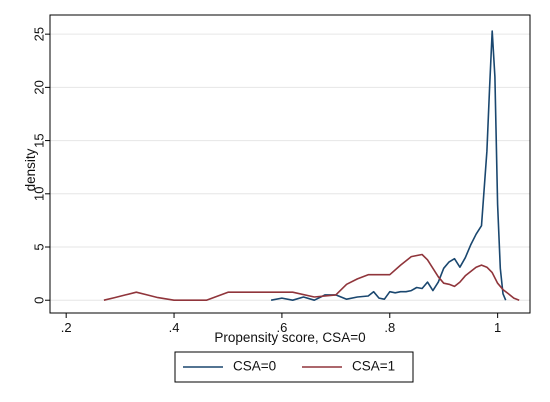  I want to click on x-tick-label: .4, so click(174, 327).